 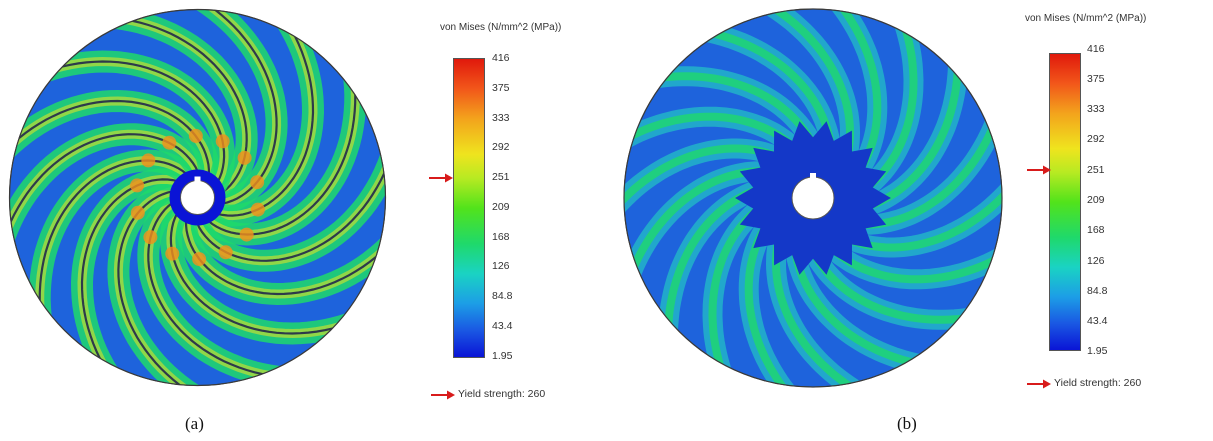 I want to click on tick-b-4: 251, so click(x=1096, y=170).